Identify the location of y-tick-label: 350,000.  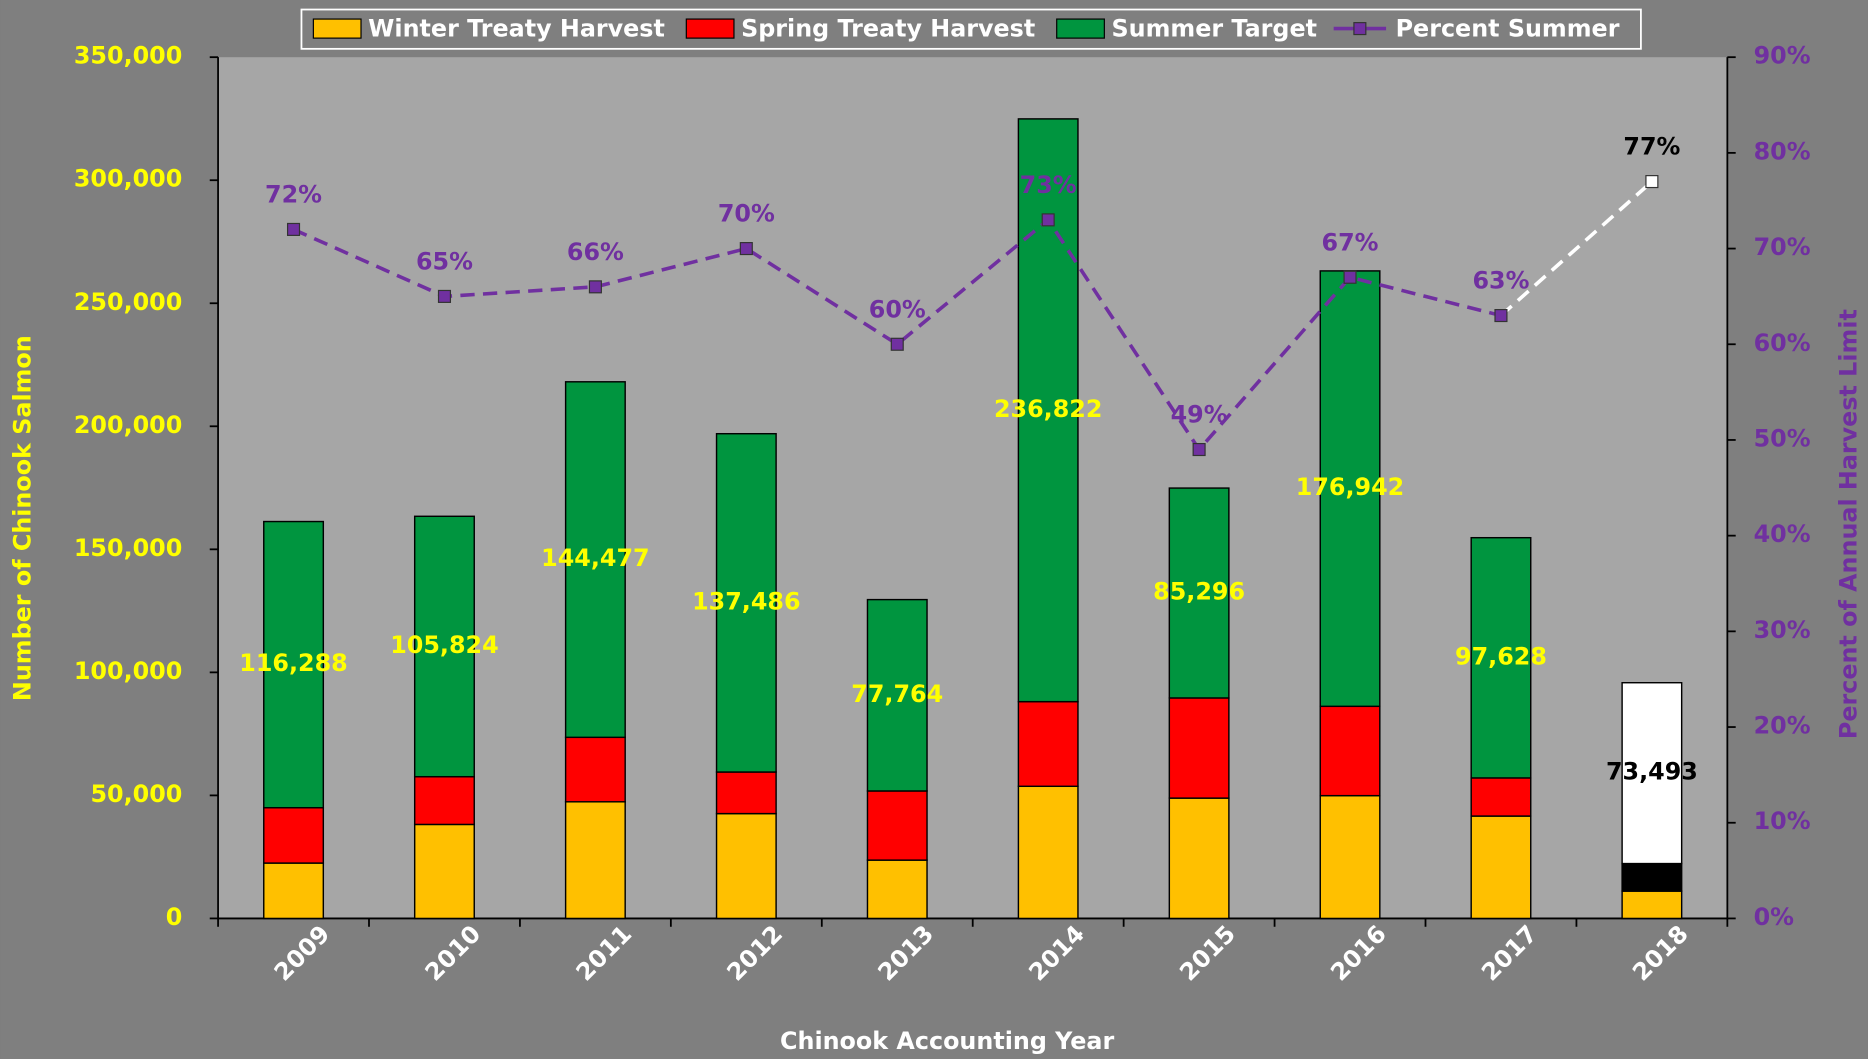
(128, 56).